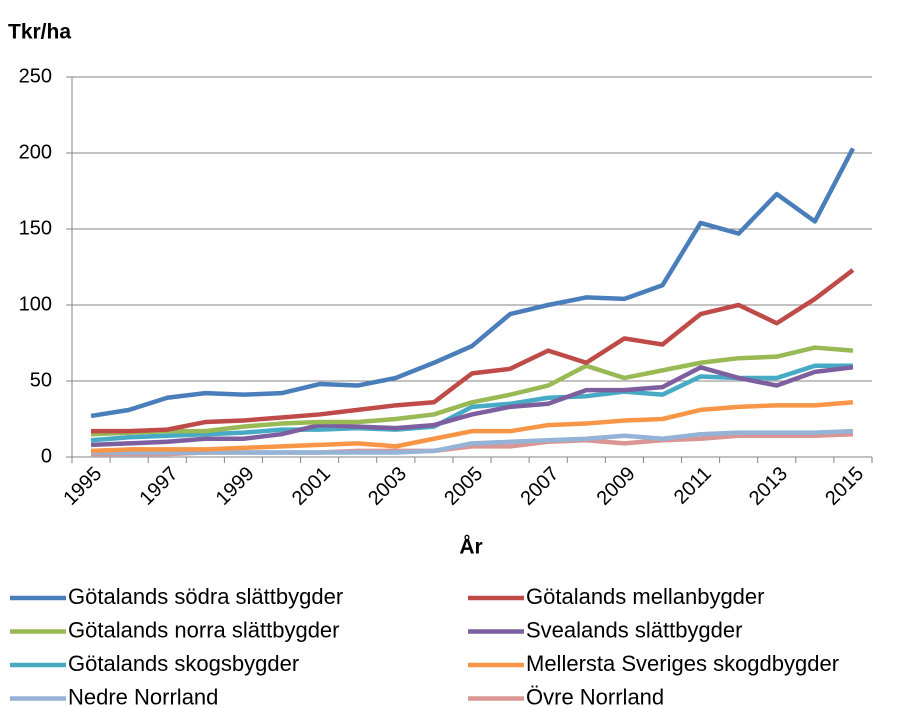 Image resolution: width=906 pixels, height=707 pixels. I want to click on legend-label: Nedre Norrland, so click(143, 695).